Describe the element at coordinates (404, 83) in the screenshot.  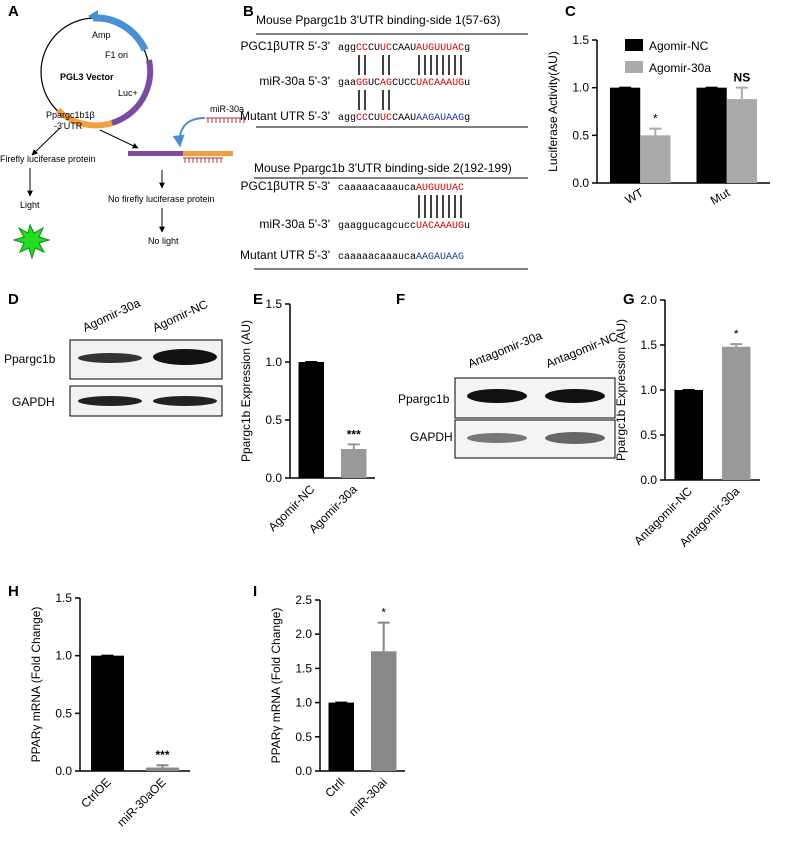
I see `sequence-segment: CUCC` at that location.